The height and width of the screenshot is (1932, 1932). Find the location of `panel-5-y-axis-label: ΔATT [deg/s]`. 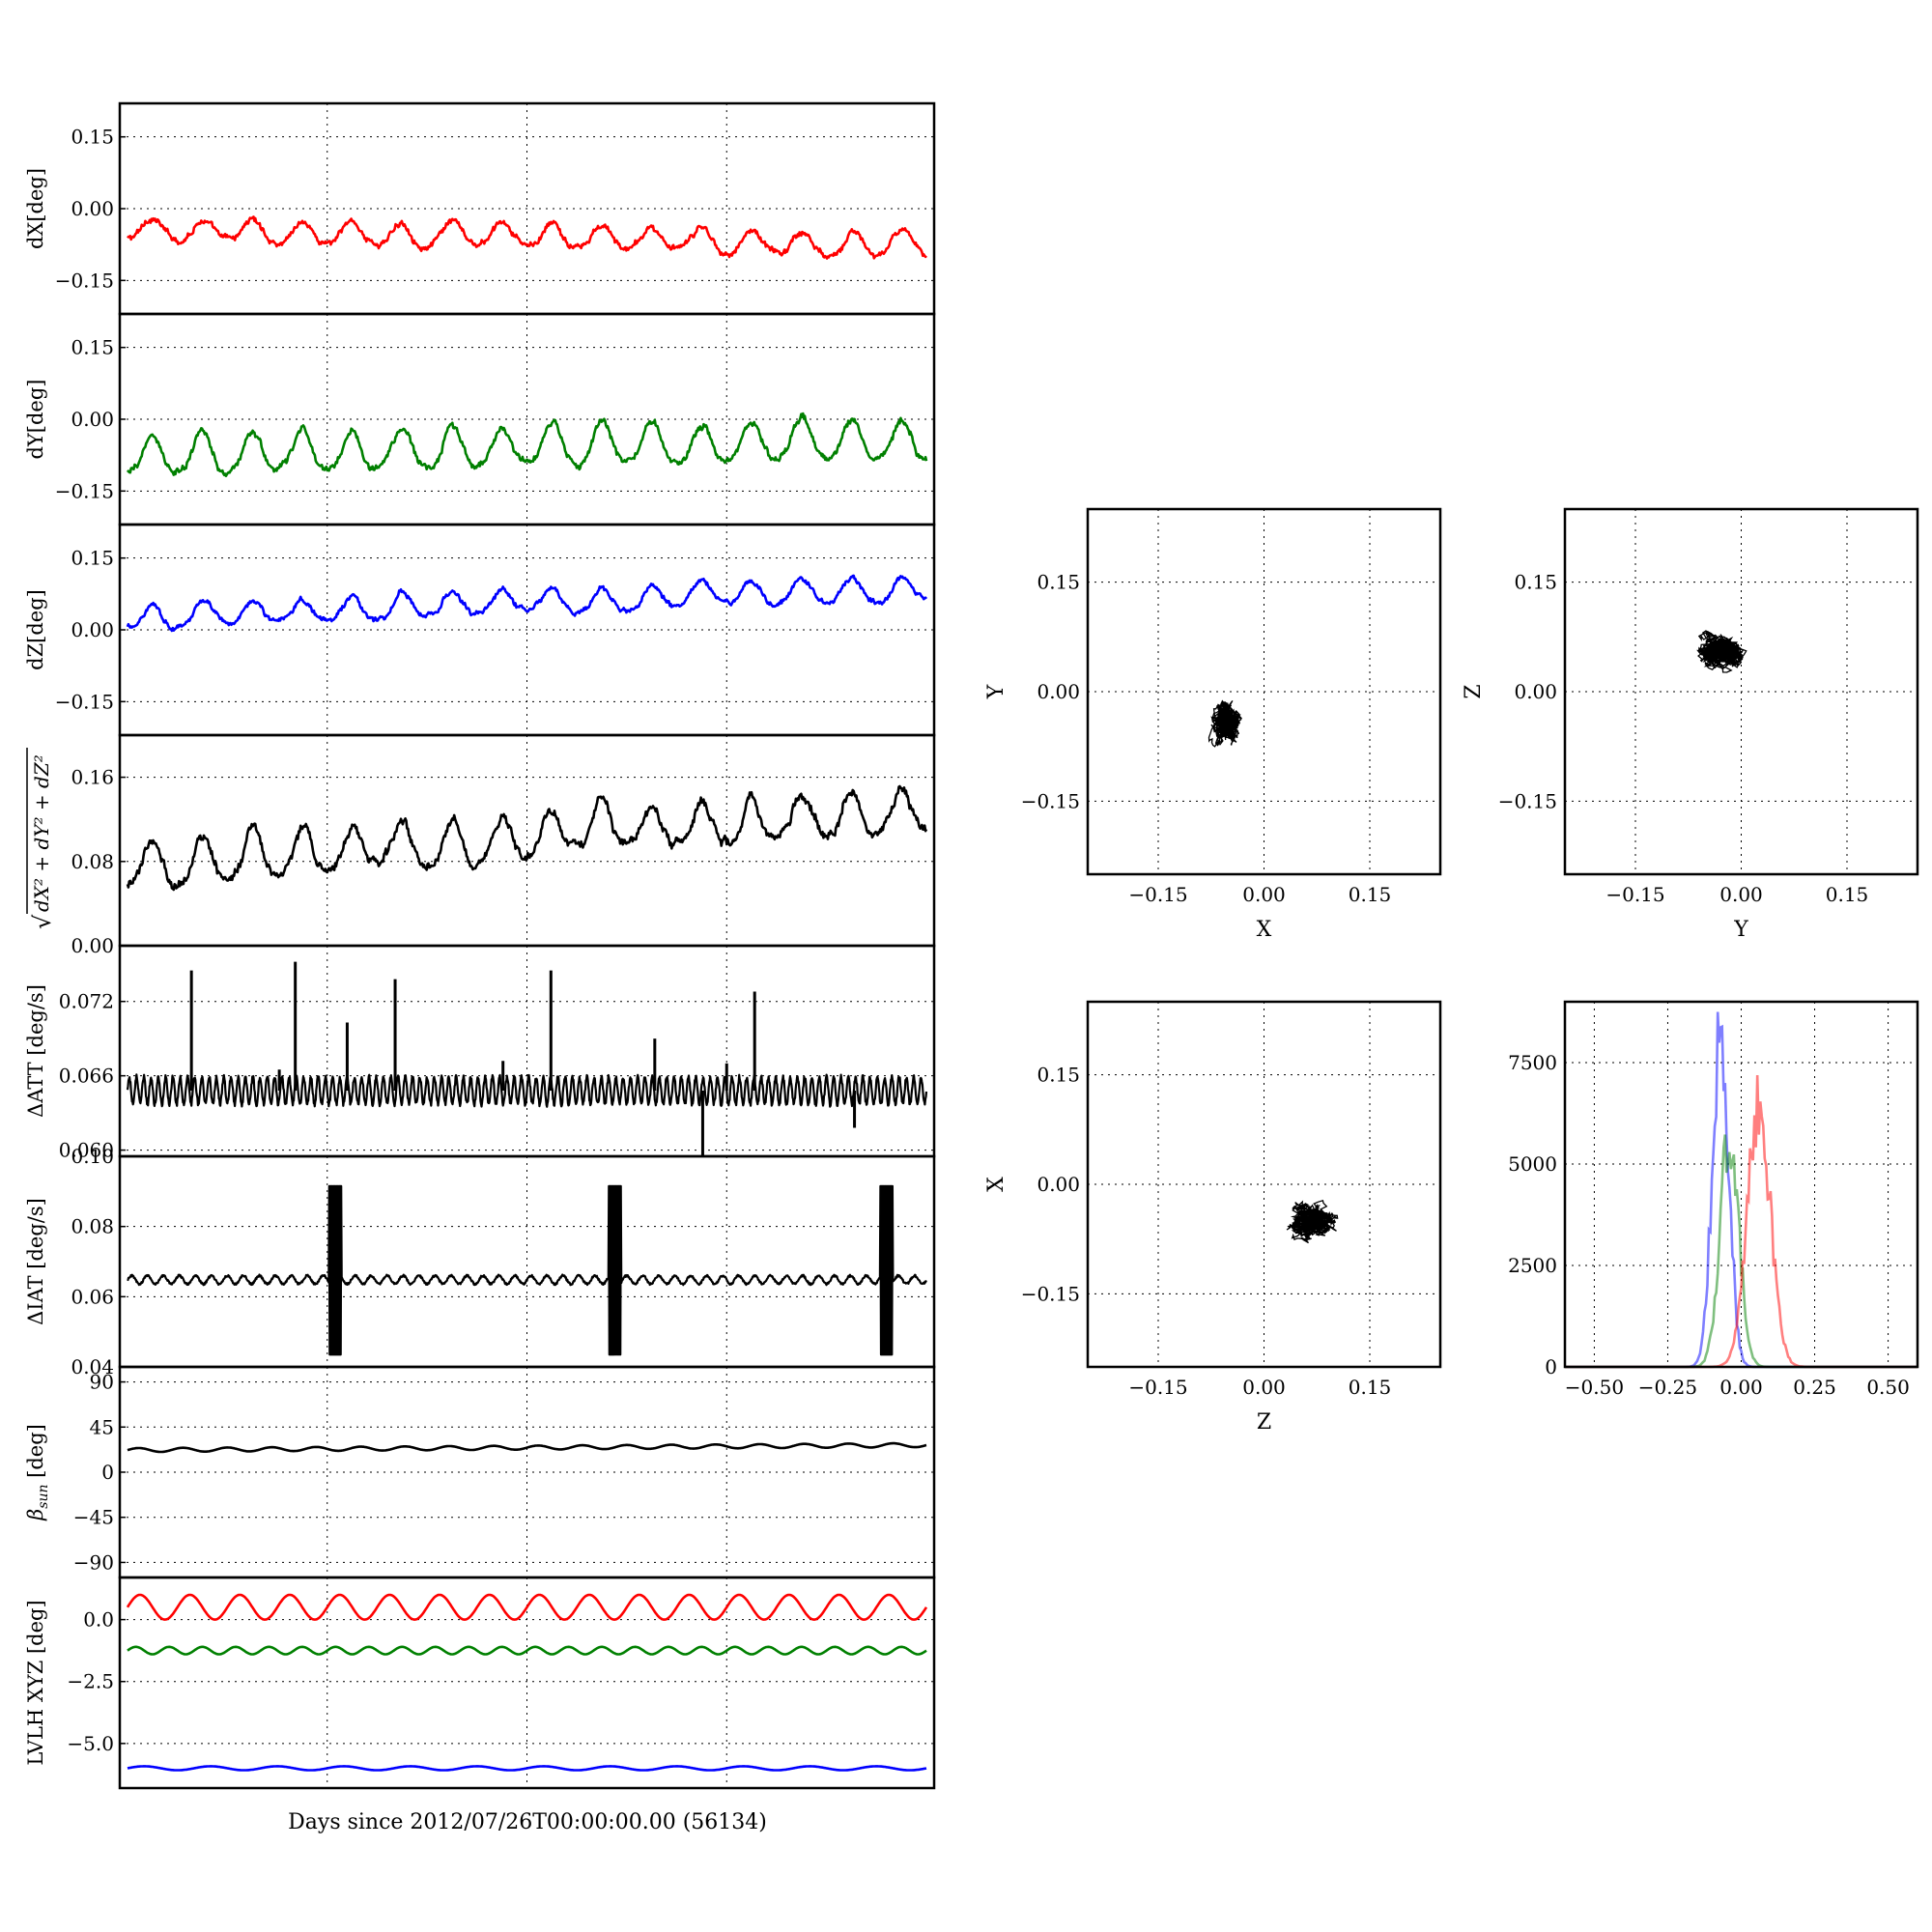

panel-5-y-axis-label: ΔATT [deg/s] is located at coordinates (35, 1051).